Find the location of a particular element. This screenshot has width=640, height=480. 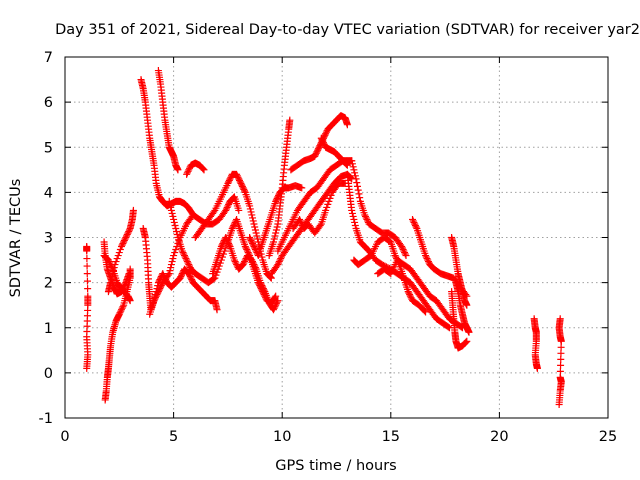

series-track-i is located at coordinates (233, 226).